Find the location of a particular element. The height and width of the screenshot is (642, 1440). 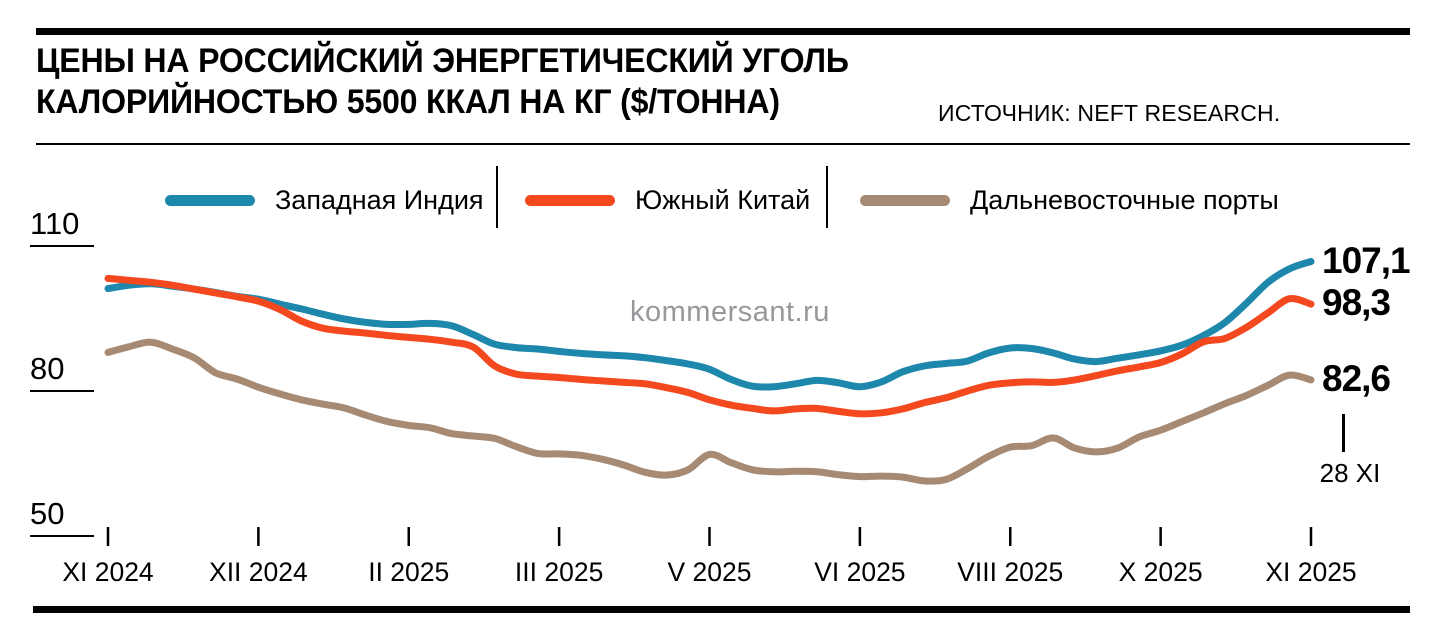

end-value-2: 82,6 is located at coordinates (1356, 378).